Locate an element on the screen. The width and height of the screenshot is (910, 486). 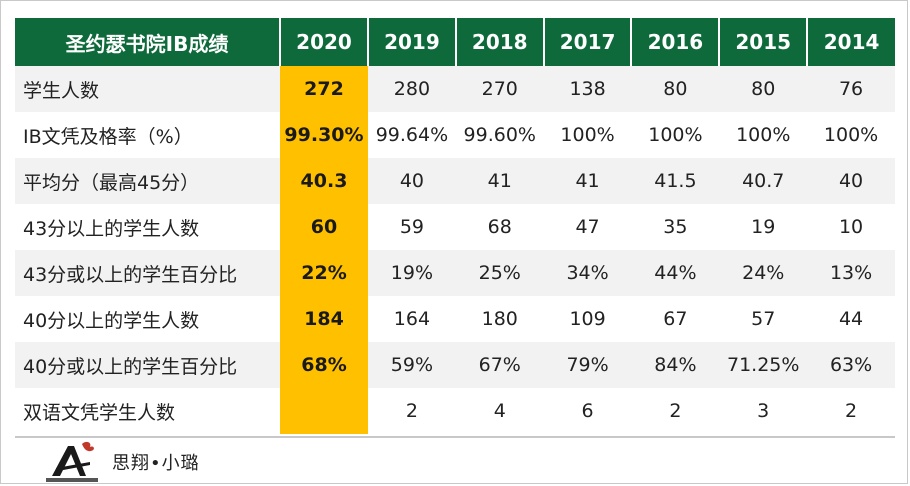
highlight-cell-2020: 60 is located at coordinates (324, 227).